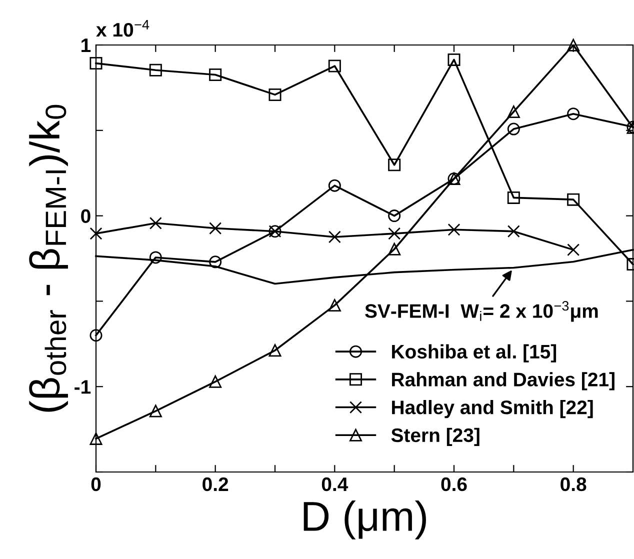  What do you see at coordinates (215, 484) in the screenshot?
I see `x-tick-label: 0.2` at bounding box center [215, 484].